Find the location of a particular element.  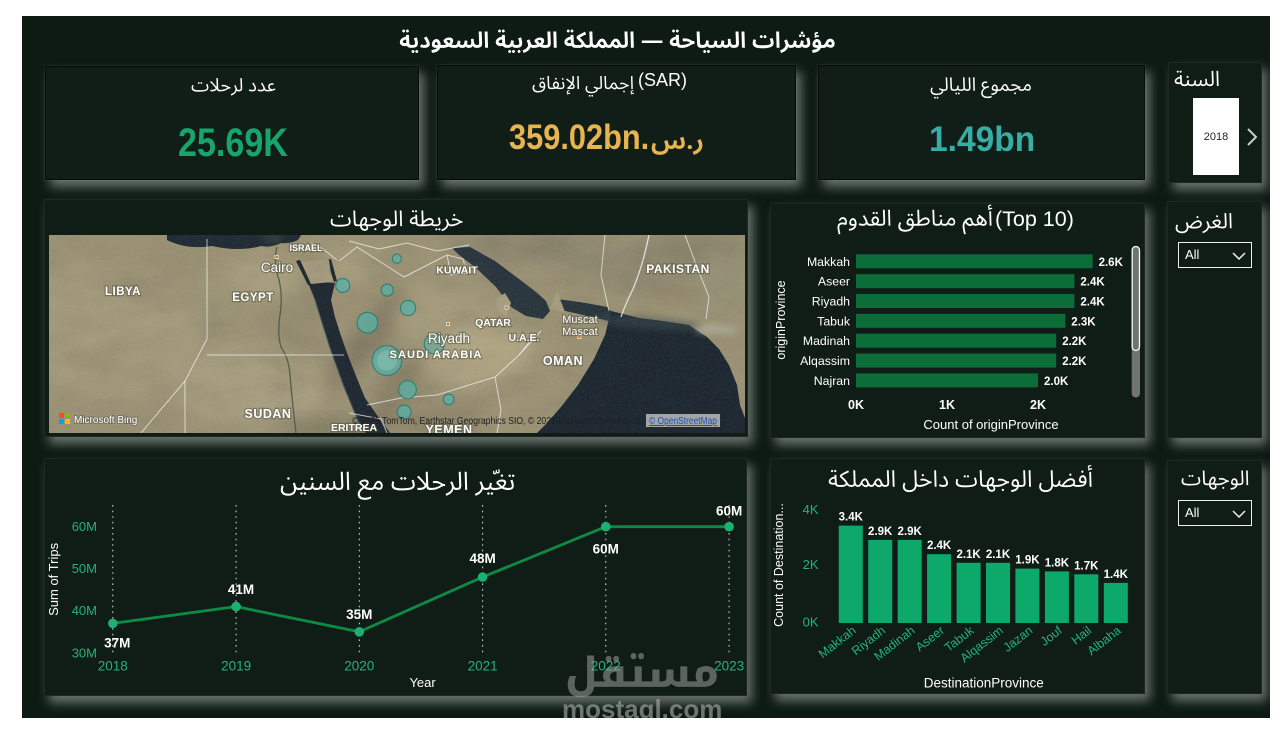

svg-text: 1.7K is located at coordinates (1086, 566).